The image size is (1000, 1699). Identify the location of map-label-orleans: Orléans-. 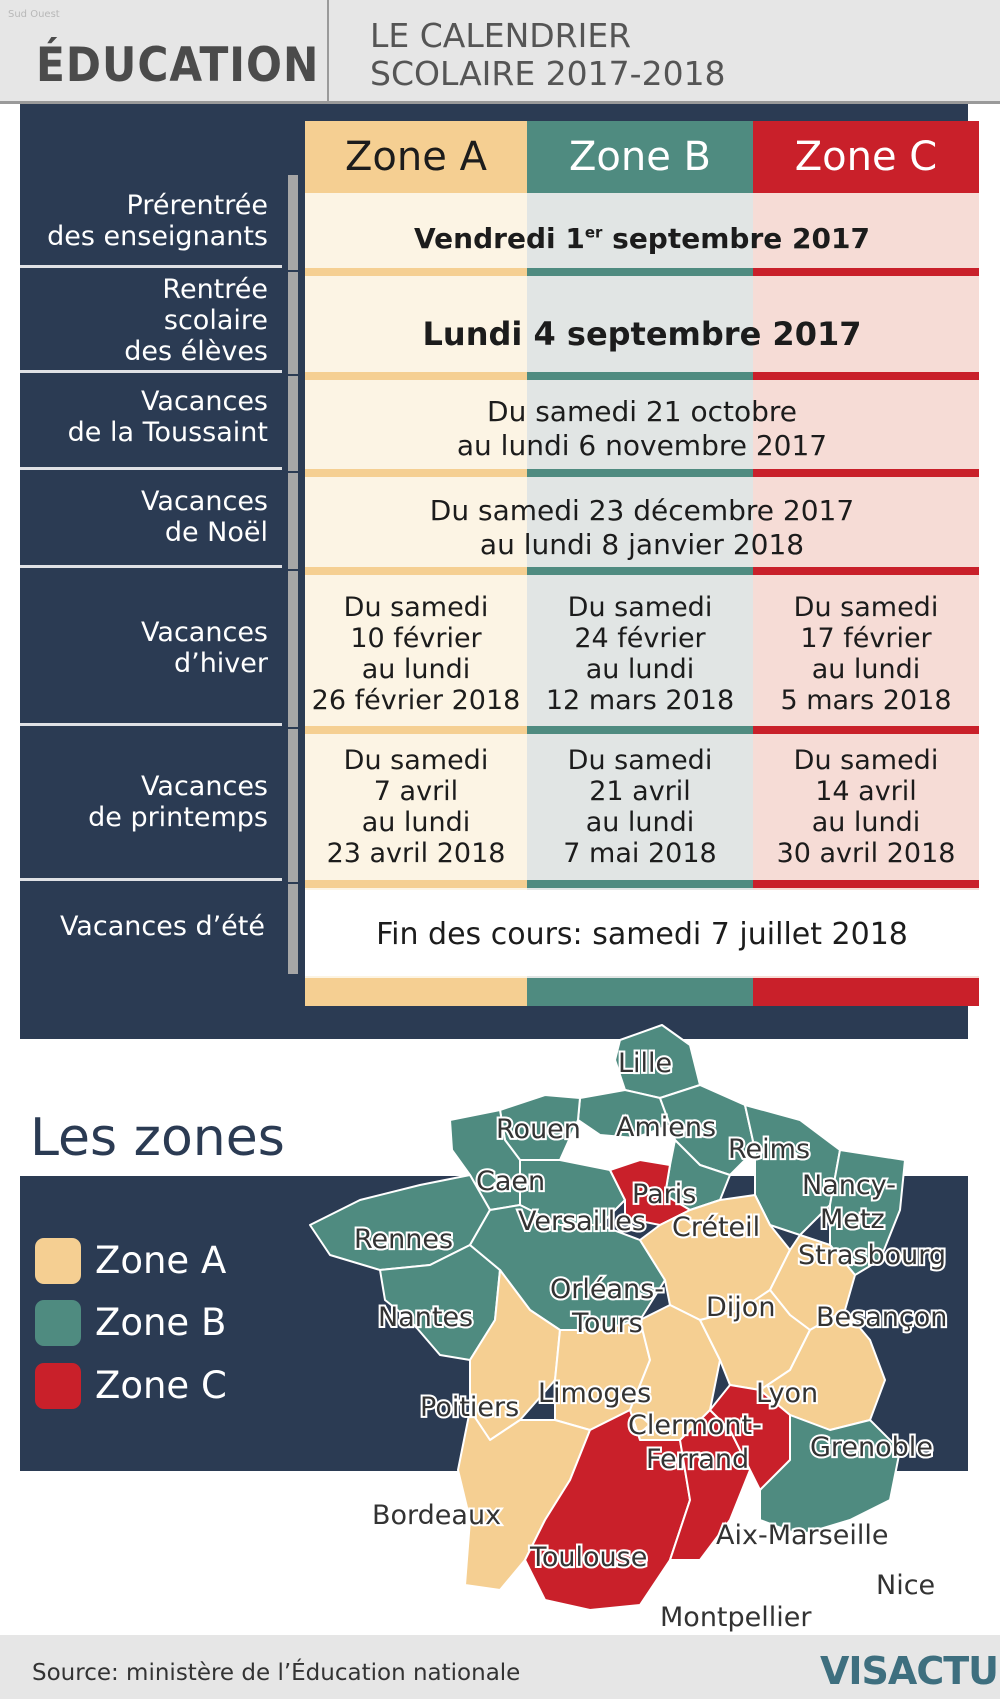
(607, 1289).